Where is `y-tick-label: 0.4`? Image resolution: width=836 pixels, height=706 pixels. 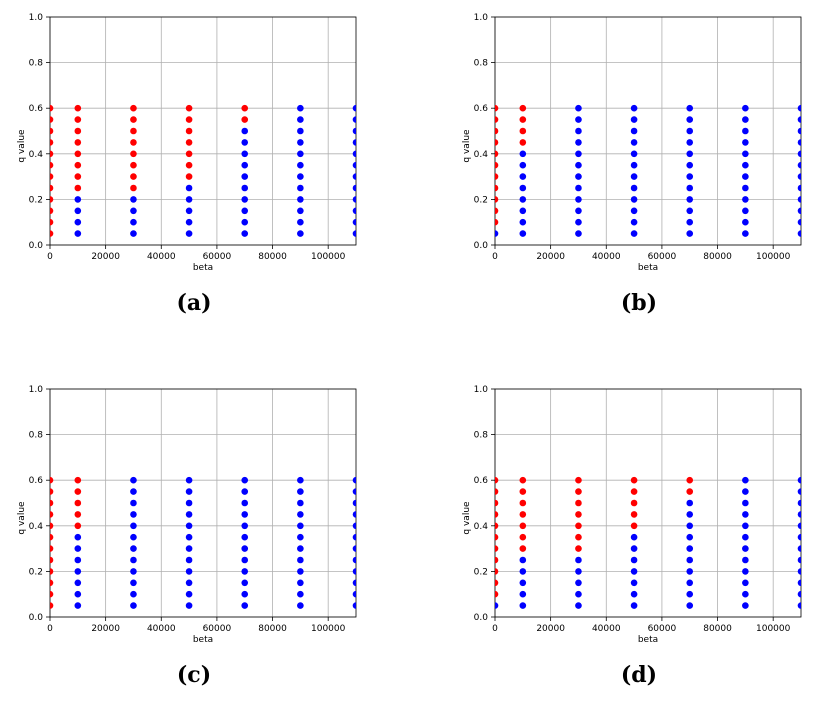
y-tick-label: 0.4 is located at coordinates (481, 155).